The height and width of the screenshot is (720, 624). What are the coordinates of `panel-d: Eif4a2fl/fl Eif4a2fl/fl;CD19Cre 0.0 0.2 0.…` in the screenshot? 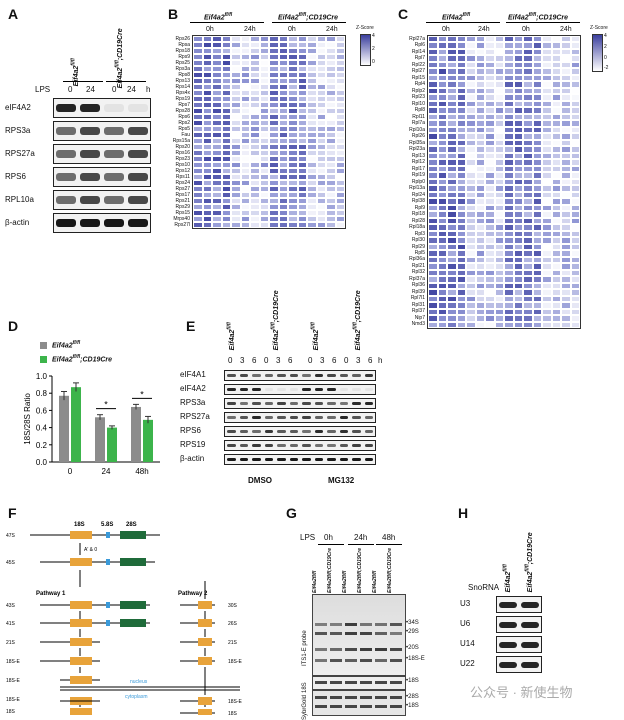 It's located at (85, 410).